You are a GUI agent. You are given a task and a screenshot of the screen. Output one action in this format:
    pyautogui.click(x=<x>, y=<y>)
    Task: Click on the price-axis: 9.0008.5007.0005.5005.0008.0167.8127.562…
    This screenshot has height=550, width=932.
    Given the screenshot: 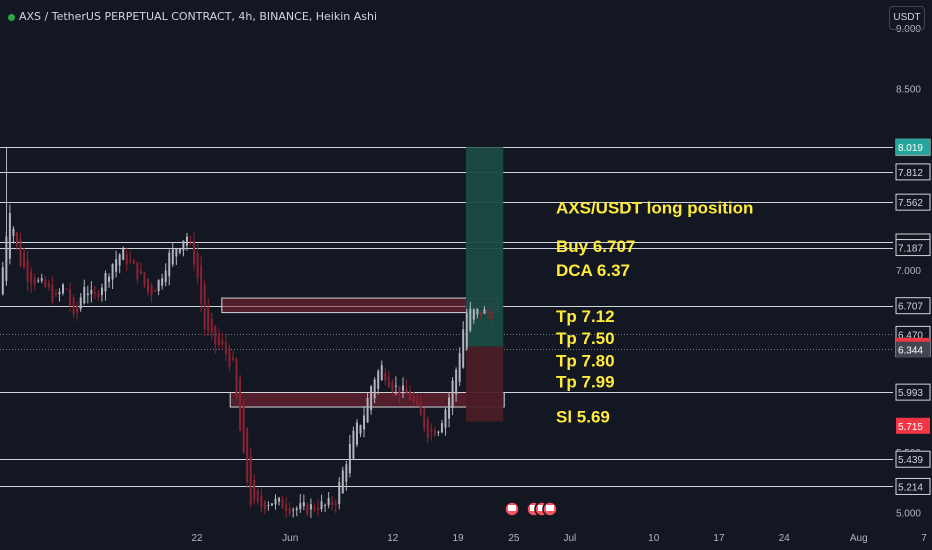 What is the action you would take?
    pyautogui.click(x=913, y=275)
    